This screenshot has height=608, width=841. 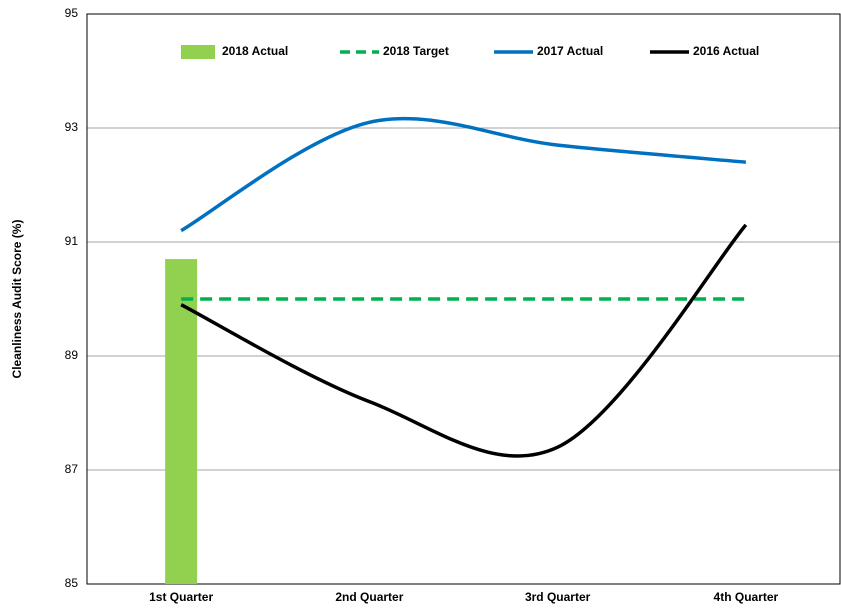 What do you see at coordinates (416, 51) in the screenshot?
I see `legend-label: 2018 Target` at bounding box center [416, 51].